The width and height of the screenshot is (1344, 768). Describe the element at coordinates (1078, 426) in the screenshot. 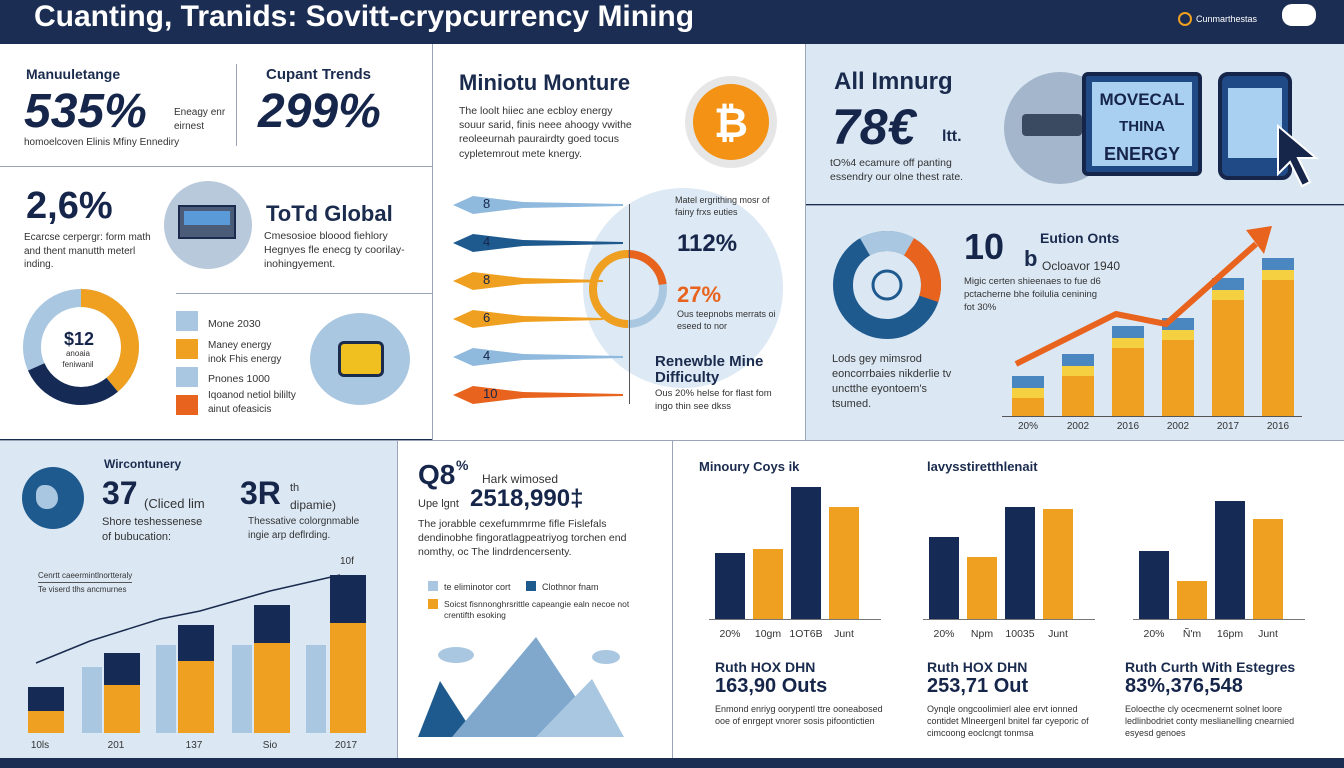

I see `growth-x-label: 2002` at that location.